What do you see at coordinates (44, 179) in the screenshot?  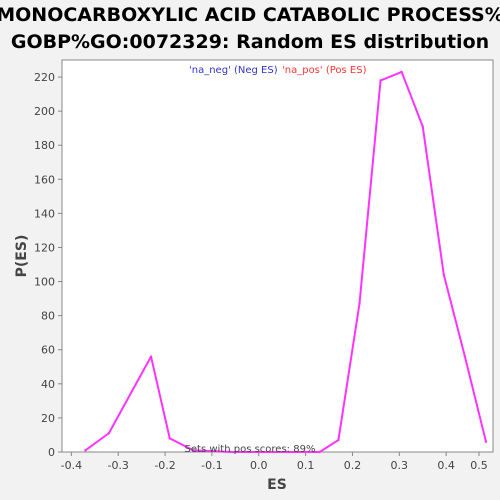 I see `y-tick-label: 160` at bounding box center [44, 179].